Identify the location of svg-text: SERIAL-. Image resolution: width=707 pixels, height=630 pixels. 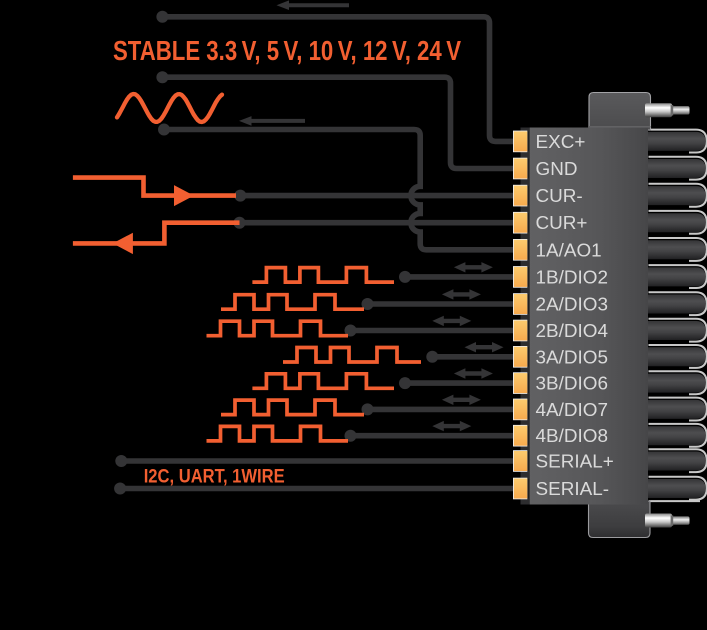
(573, 489).